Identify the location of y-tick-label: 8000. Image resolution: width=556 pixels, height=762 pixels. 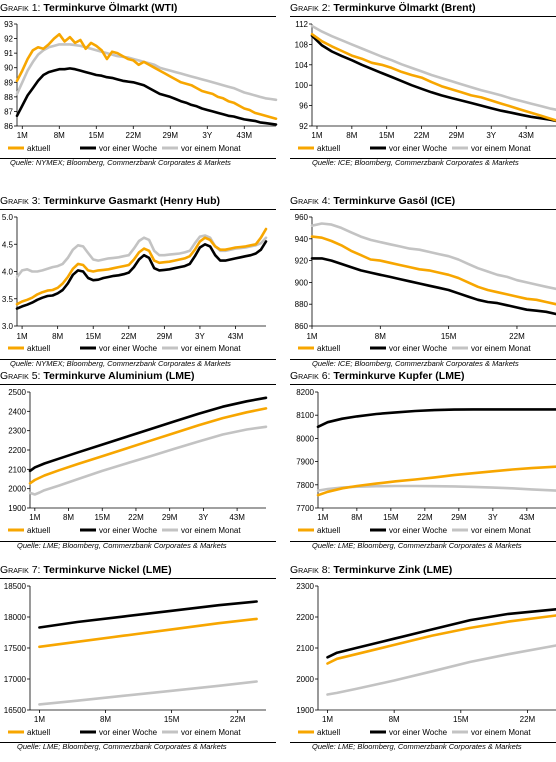
(305, 438).